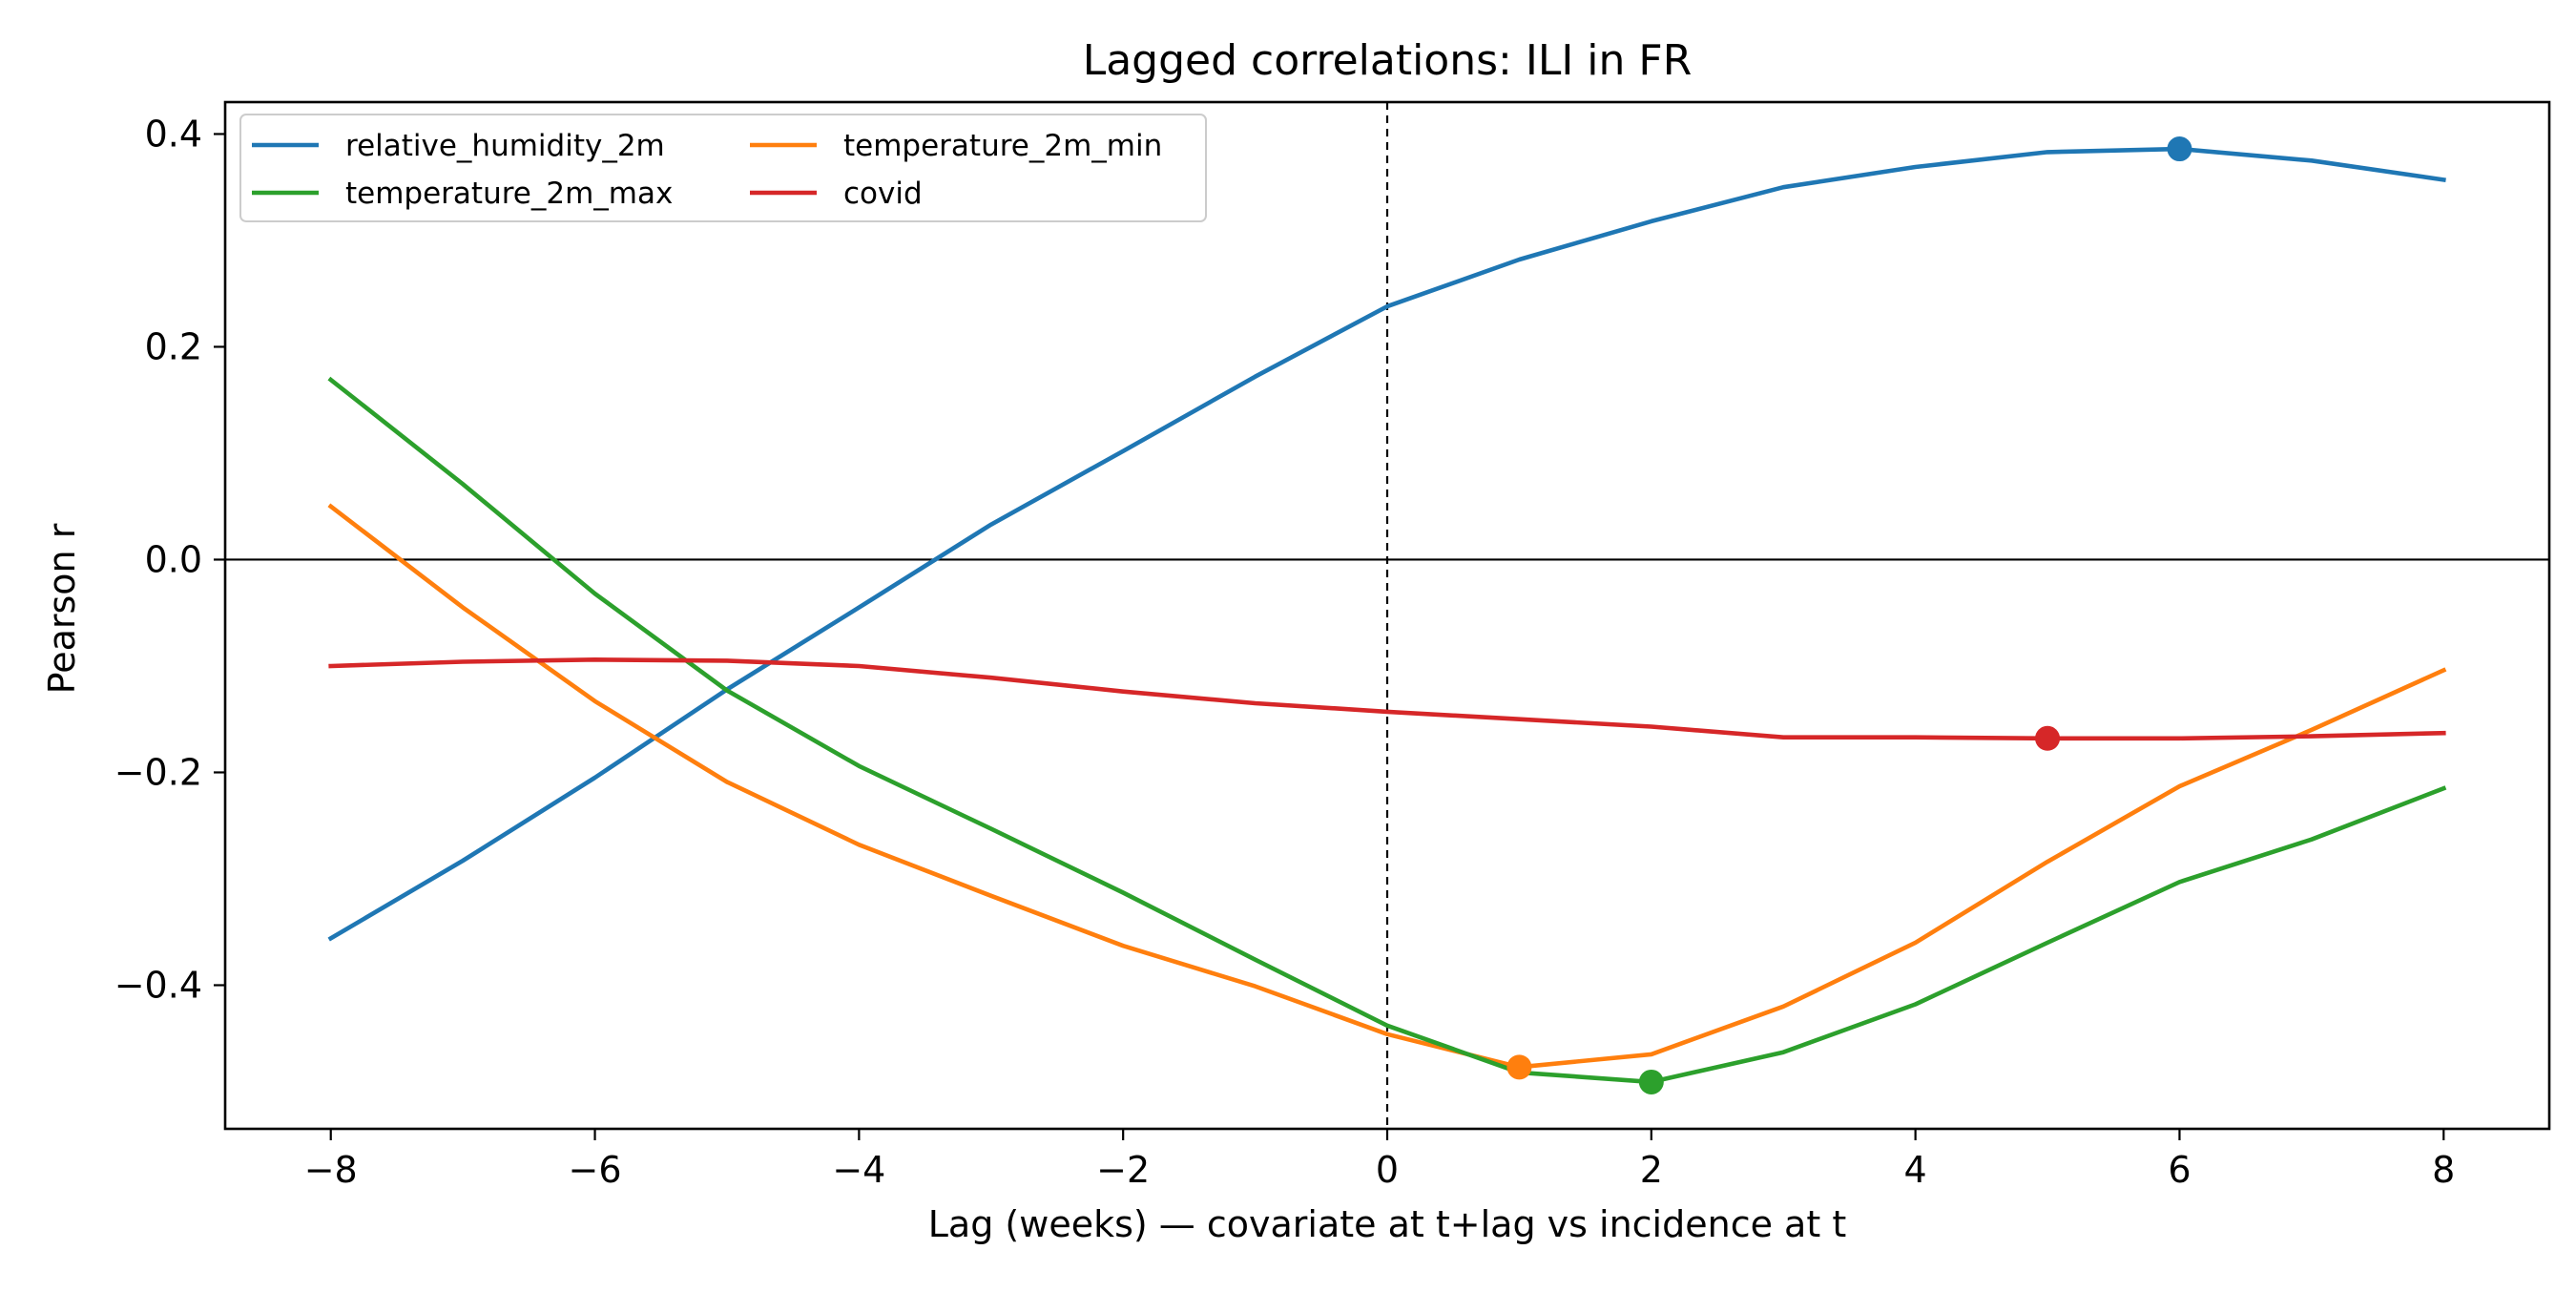 The width and height of the screenshot is (2576, 1292). What do you see at coordinates (1519, 1067) in the screenshot?
I see `peak-marker-temperature_2m_min` at bounding box center [1519, 1067].